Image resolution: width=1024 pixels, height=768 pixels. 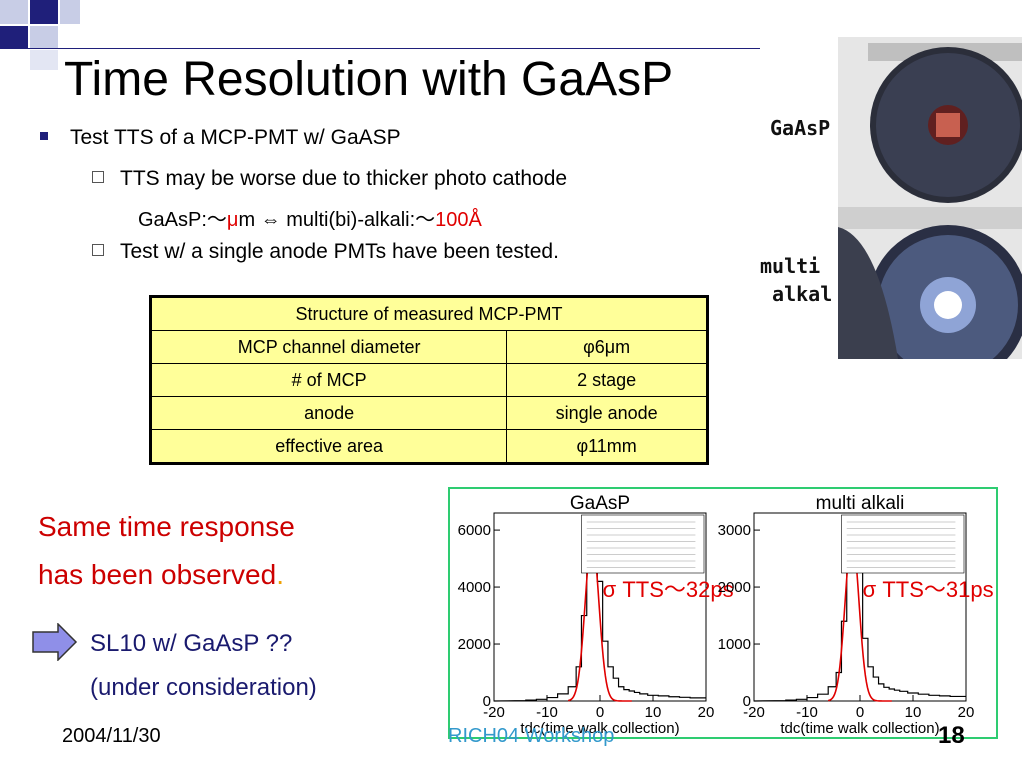 What do you see at coordinates (800, 128) in the screenshot?
I see `photo-label-gaasp: GaAsP` at bounding box center [800, 128].